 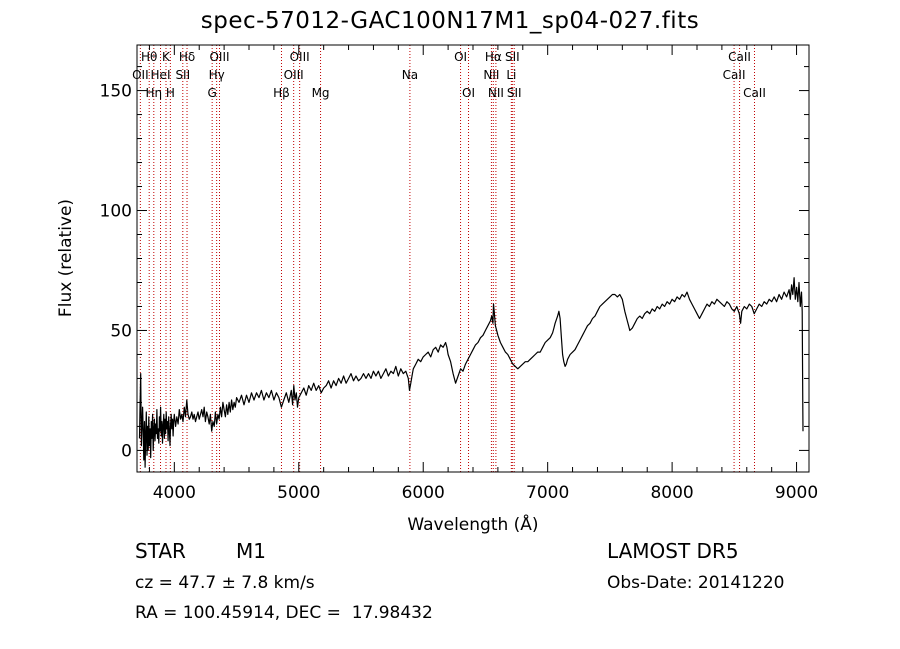 I want to click on emission-line-label: Hδ, so click(x=187, y=57).